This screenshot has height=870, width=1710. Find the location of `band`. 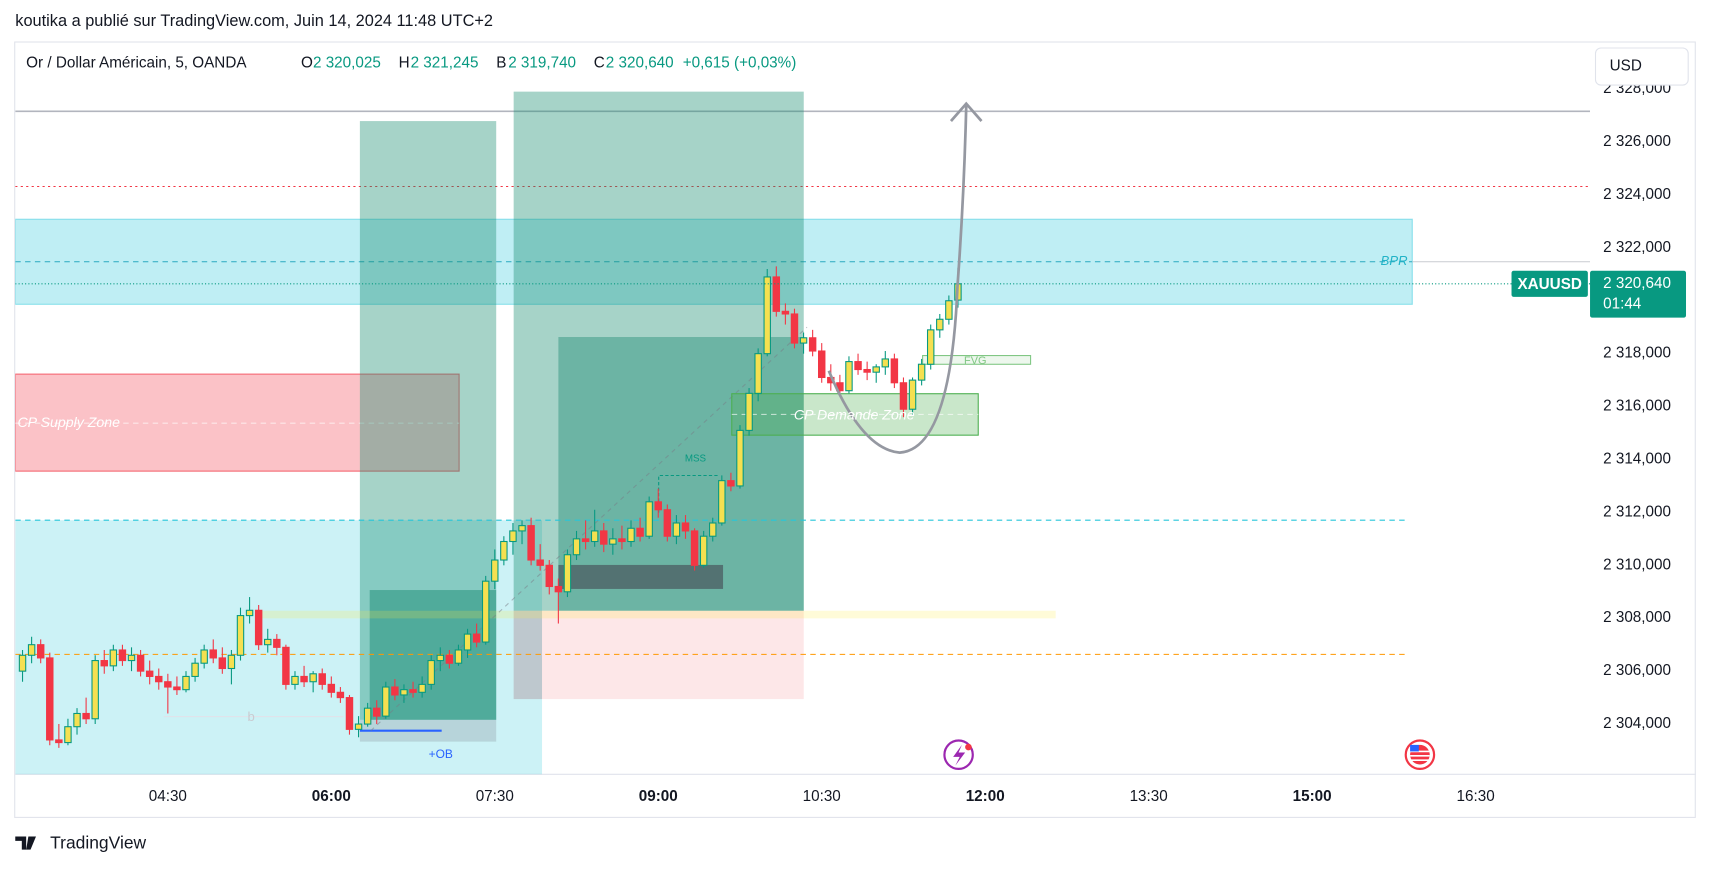

band is located at coordinates (658, 614).